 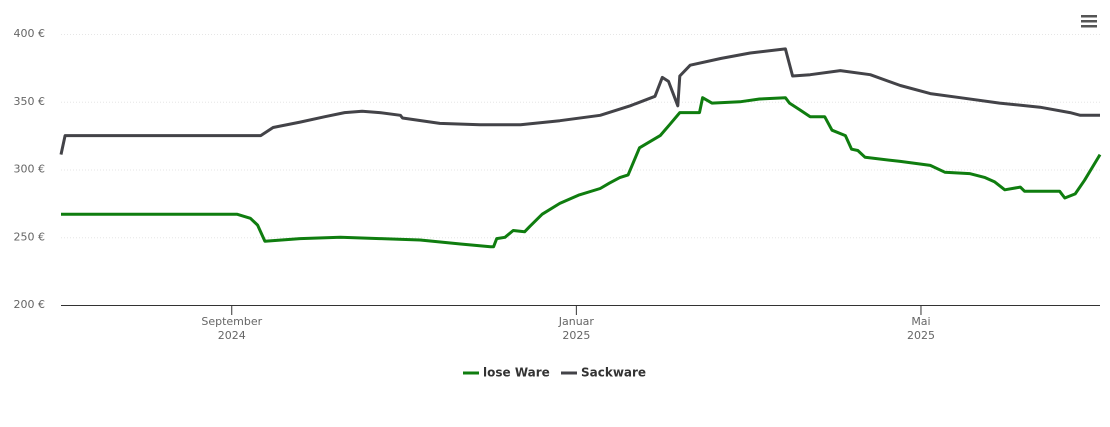 What do you see at coordinates (920, 321) in the screenshot?
I see `x-tick-label: Mai` at bounding box center [920, 321].